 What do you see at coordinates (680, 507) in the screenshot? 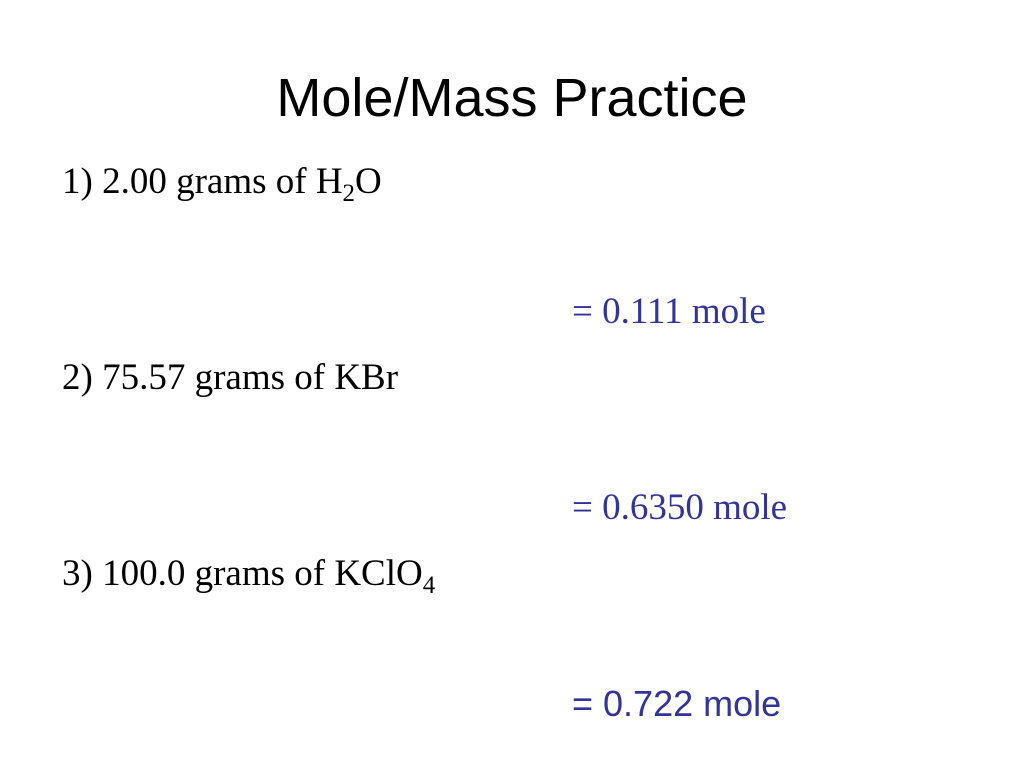
I see `answer: = 0.6350 mole` at bounding box center [680, 507].